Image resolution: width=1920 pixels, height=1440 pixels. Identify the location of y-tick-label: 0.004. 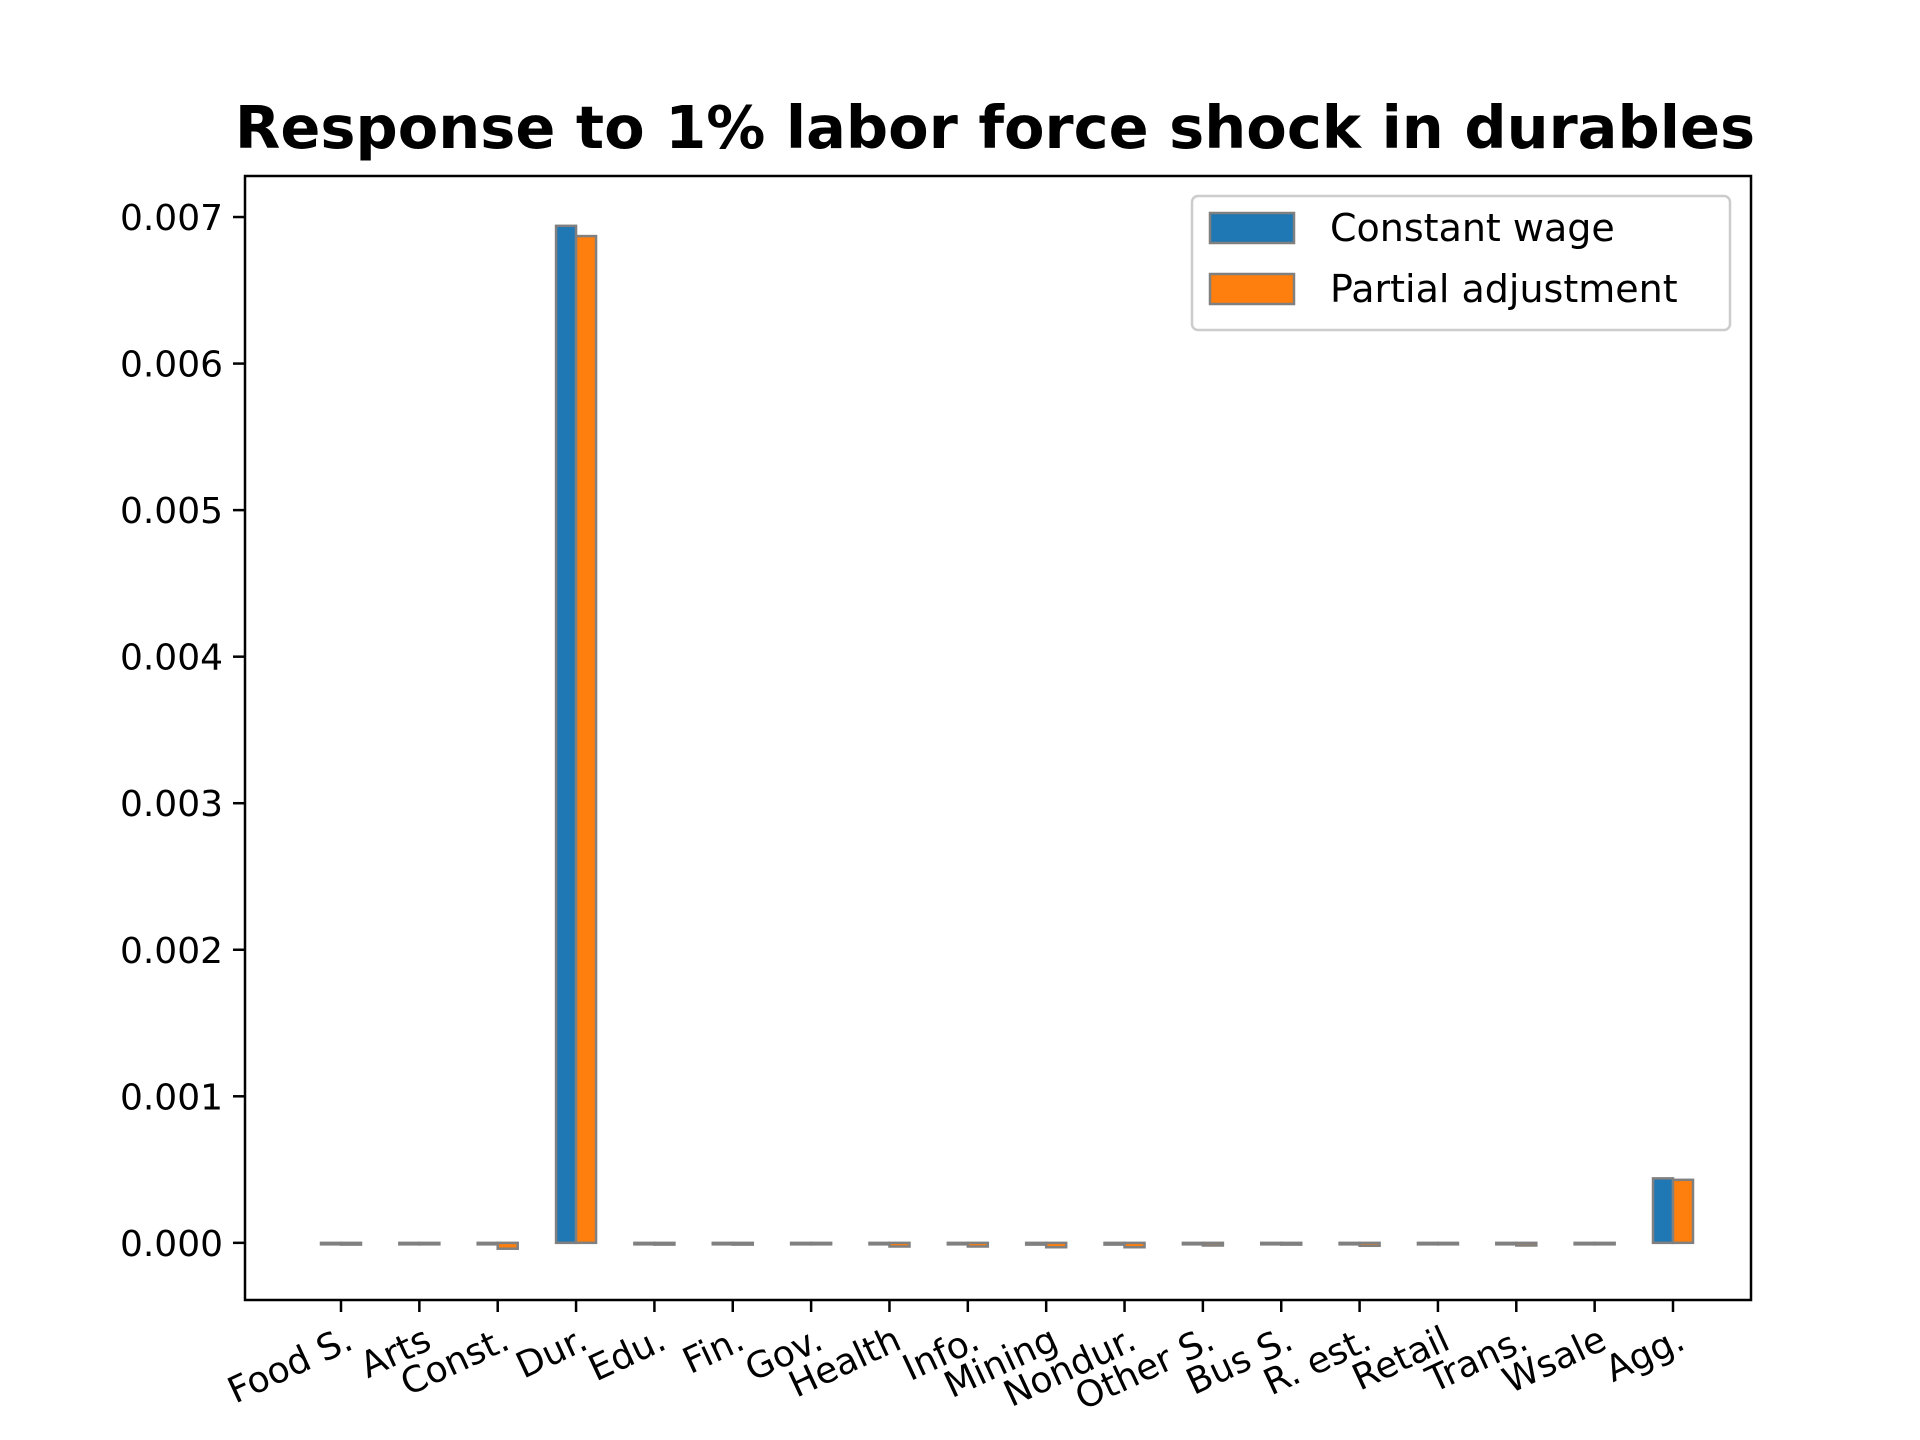
(171, 658).